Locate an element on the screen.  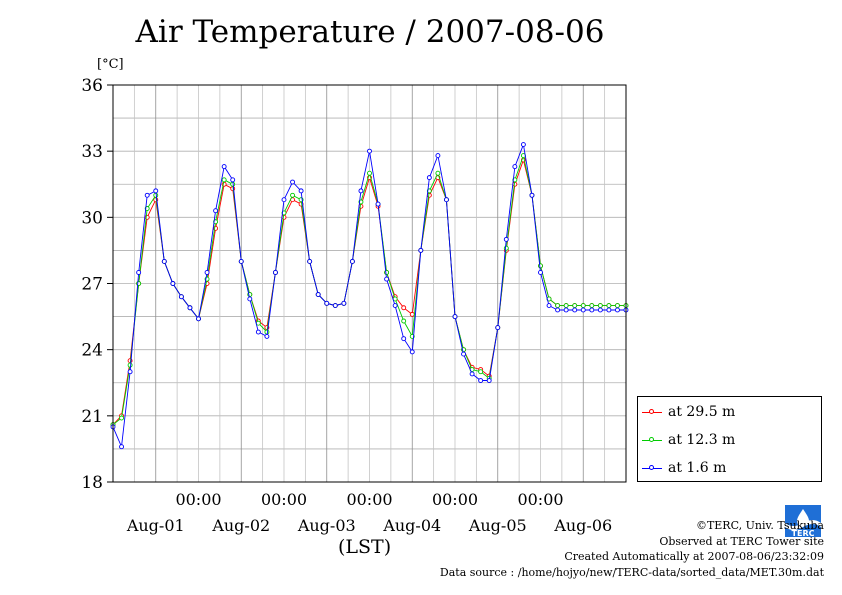
legend-item-29-5m: at 29.5 m is located at coordinates (688, 412).